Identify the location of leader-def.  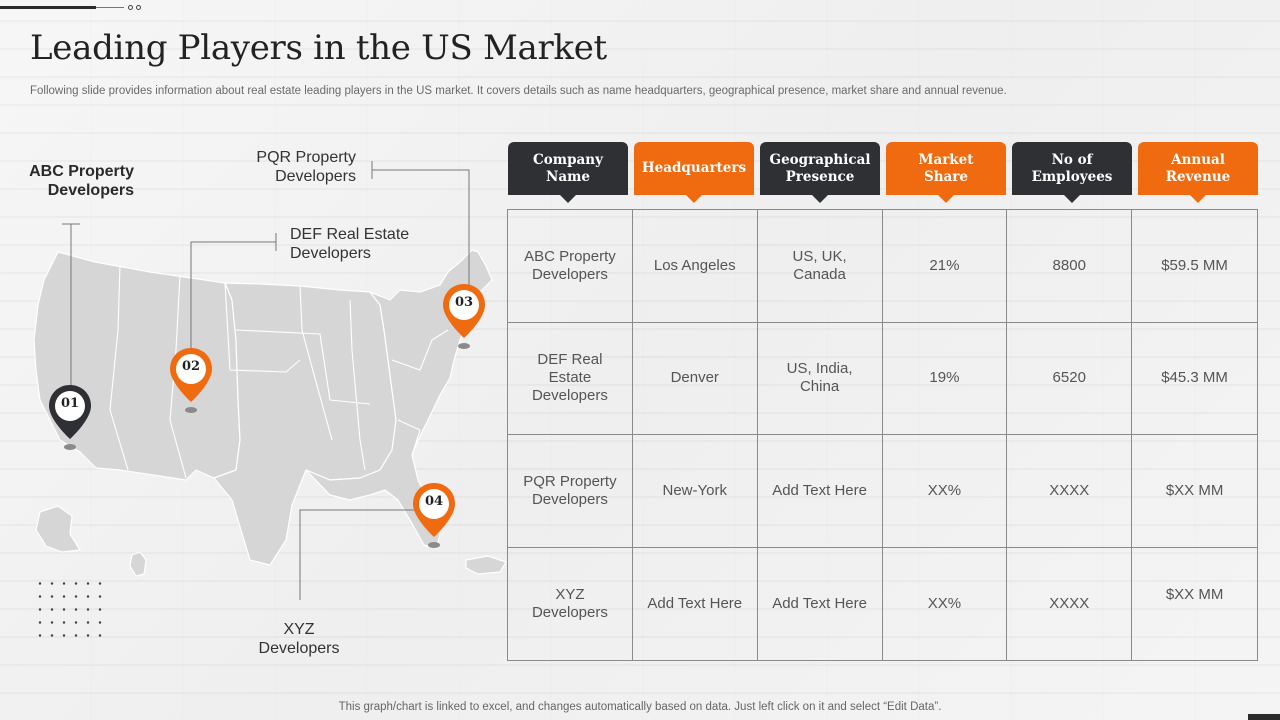
(233, 305).